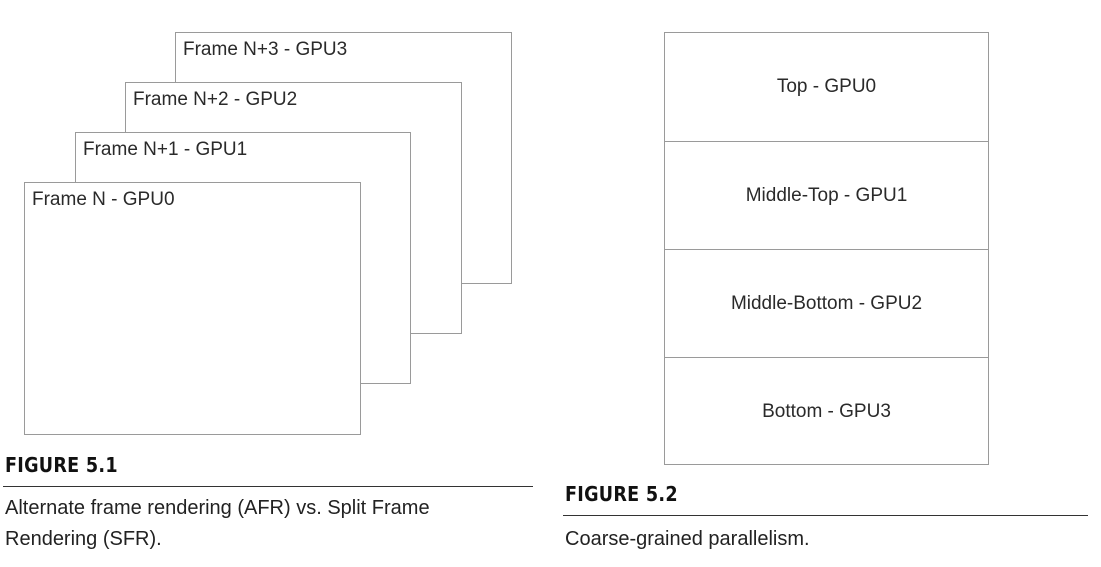  Describe the element at coordinates (621, 494) in the screenshot. I see `figure-2-title: FIGURE 5.2` at that location.